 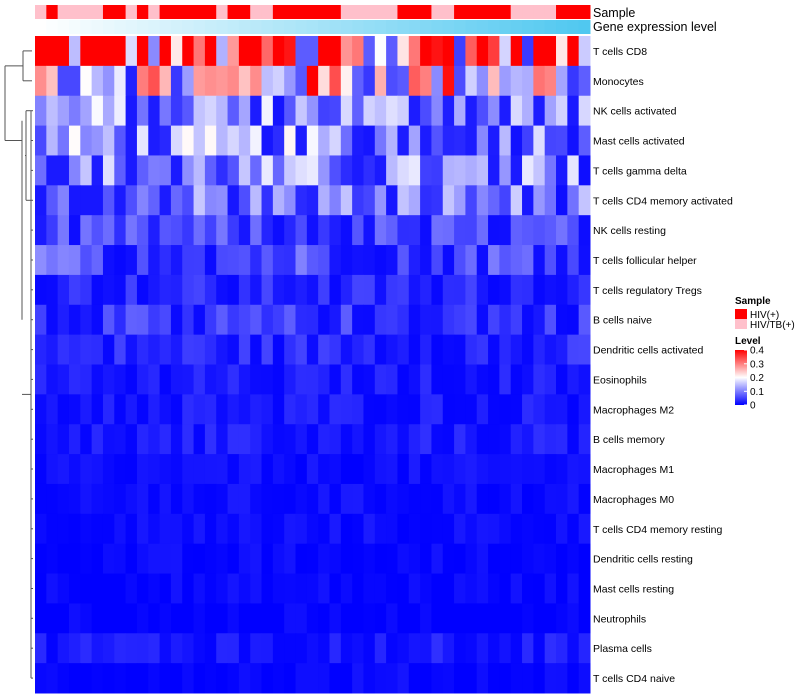 I want to click on row-label: Neutrophils, so click(x=619, y=619).